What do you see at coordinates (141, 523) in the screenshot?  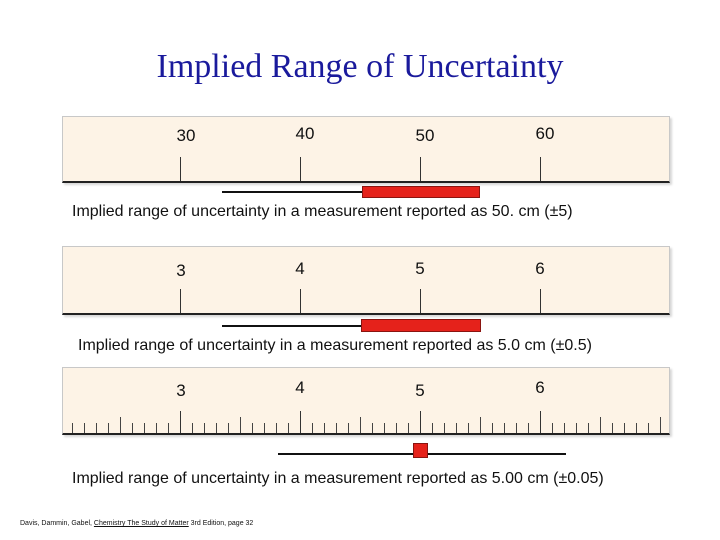 I see `credit-book: Chemistry The Study of Matter` at bounding box center [141, 523].